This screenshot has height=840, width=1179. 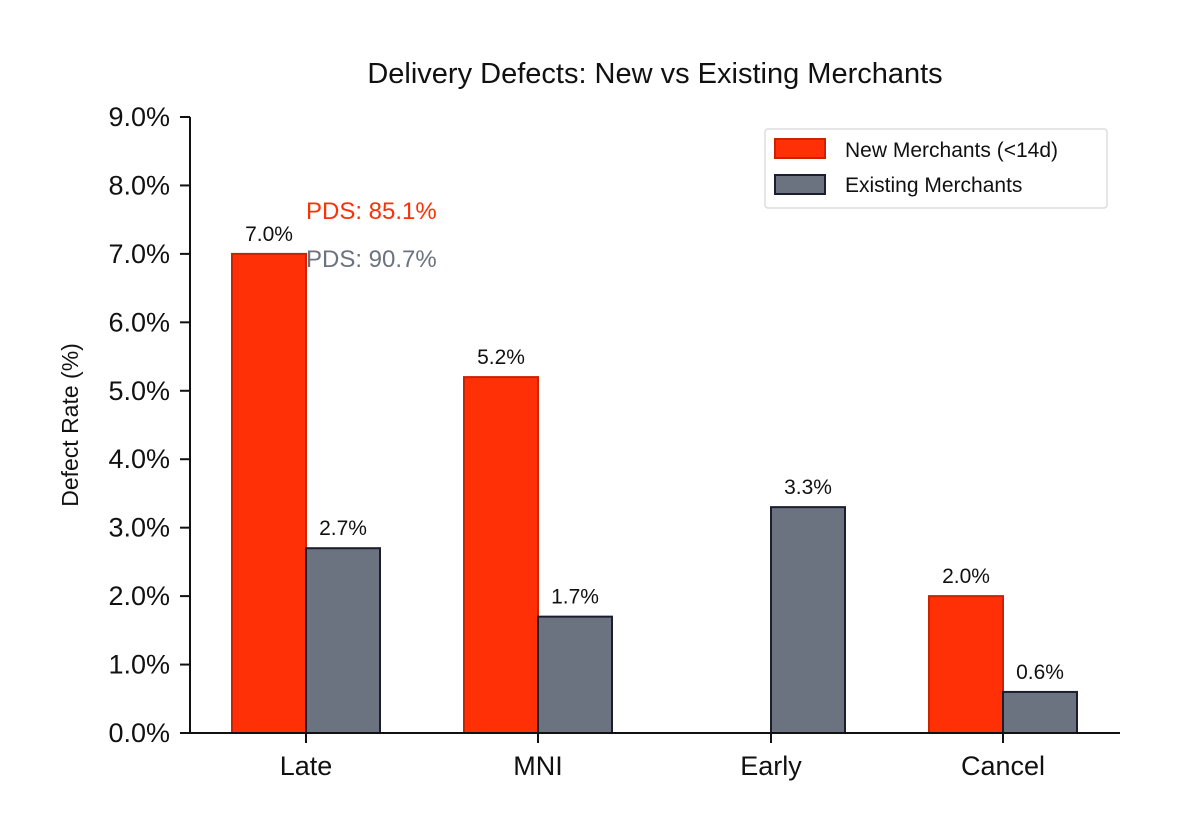 I want to click on y-tick-label: 3.0%, so click(x=139, y=528).